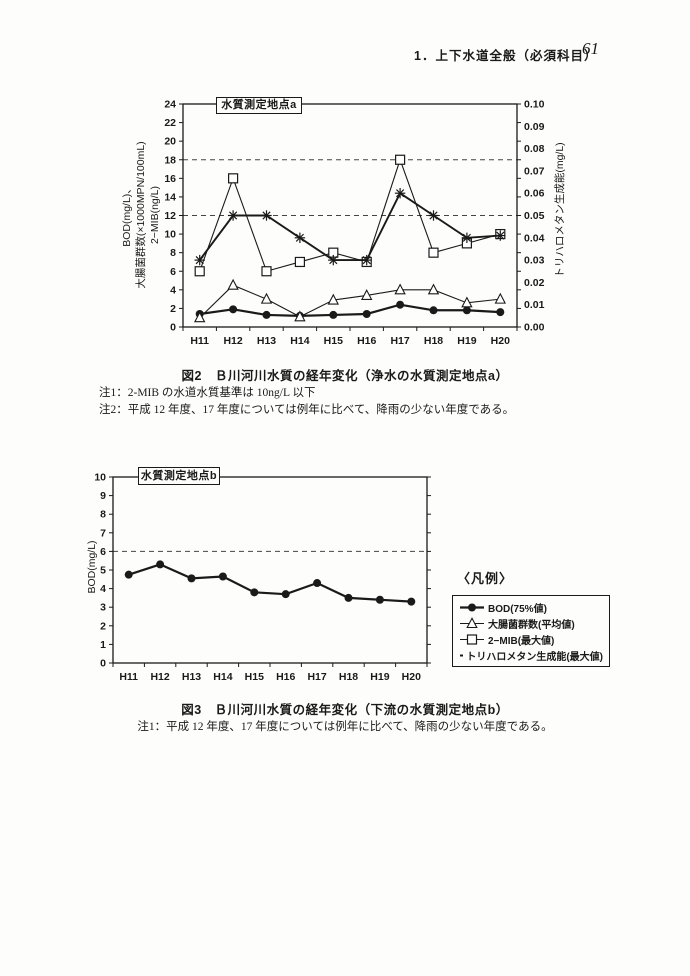  I want to click on y-axis-tick-label: 6, so click(173, 272).